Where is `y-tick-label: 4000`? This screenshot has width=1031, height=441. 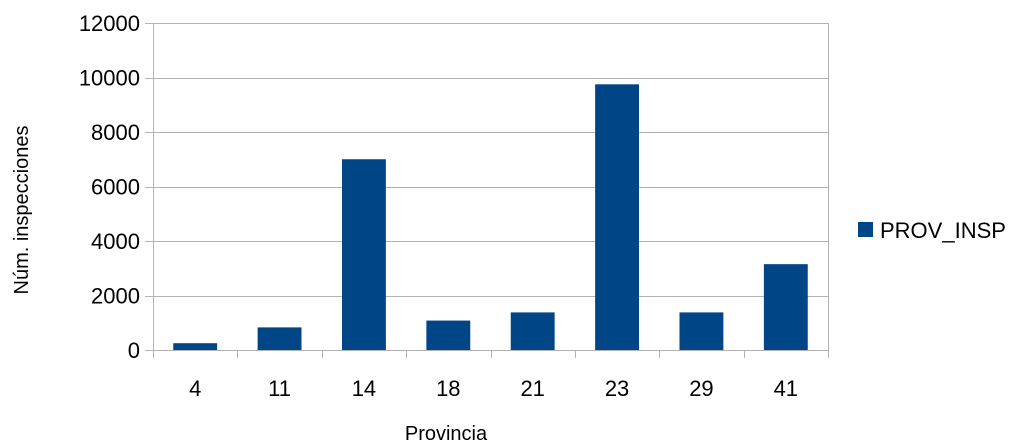 y-tick-label: 4000 is located at coordinates (115, 241).